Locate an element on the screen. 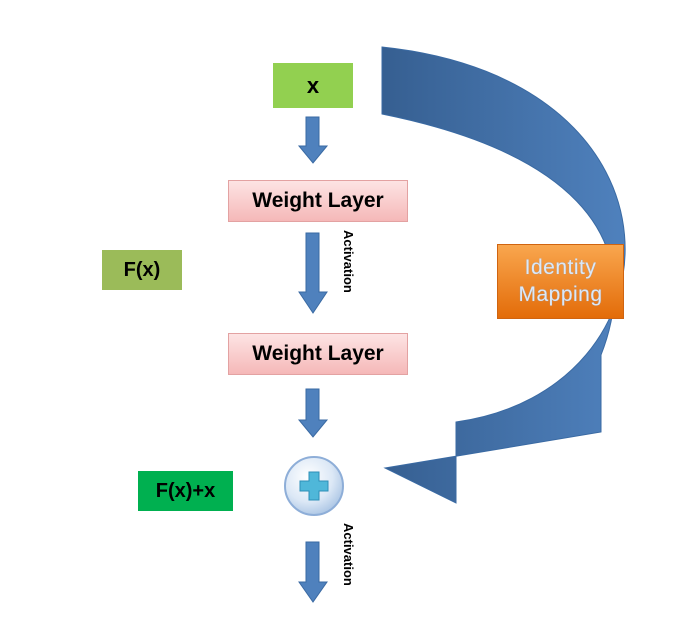 The image size is (683, 623). identity-mapping-label: Identity Mapping is located at coordinates (560, 281).